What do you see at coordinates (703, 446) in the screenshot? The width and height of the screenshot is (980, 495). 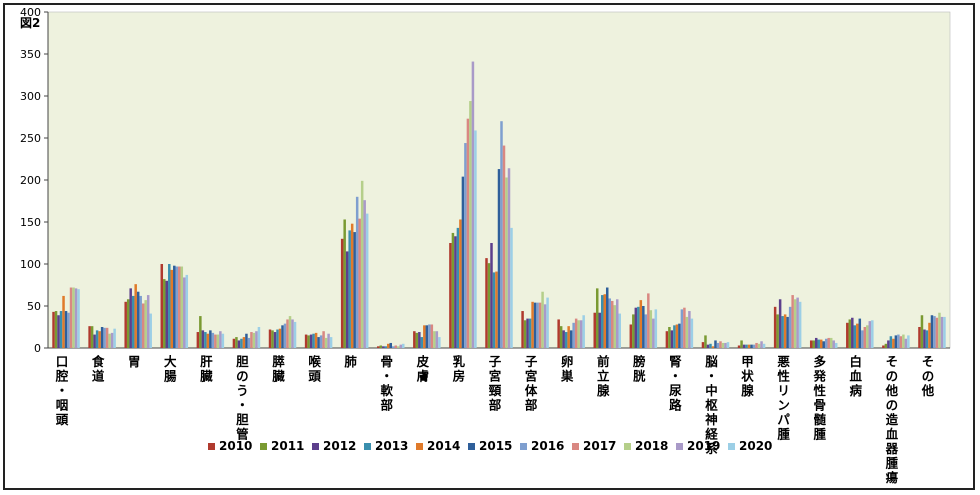 I see `legend-label: 2019` at bounding box center [703, 446].